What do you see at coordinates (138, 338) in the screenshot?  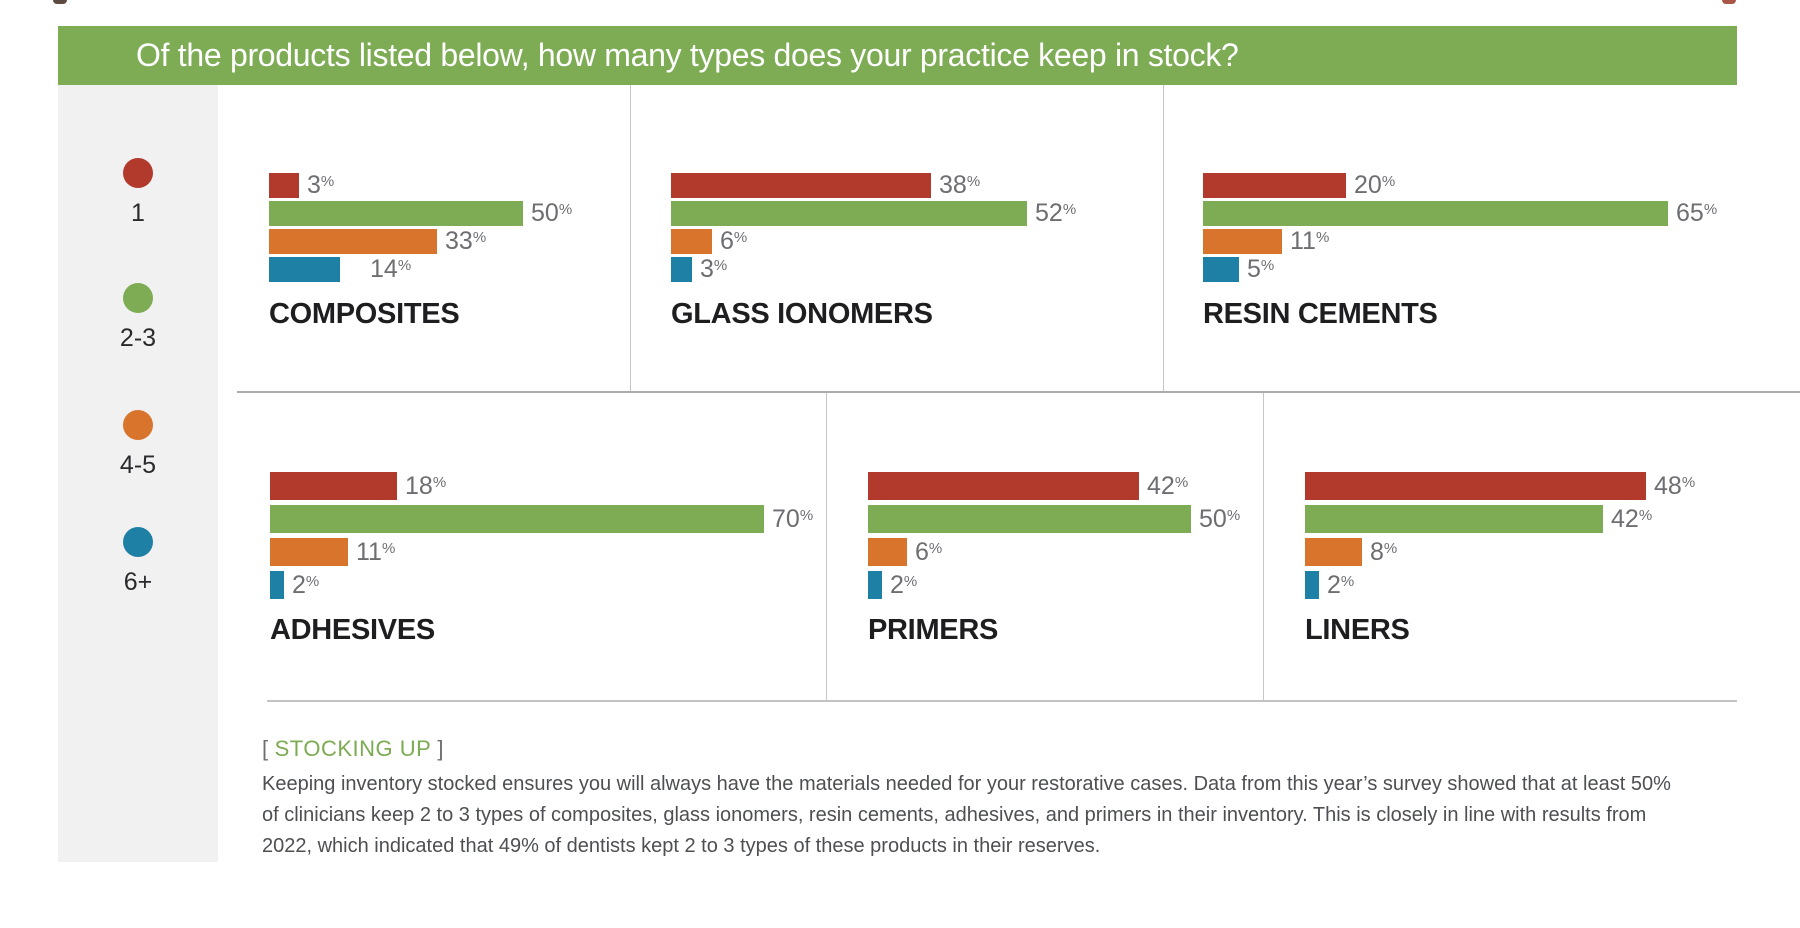 I see `legend-label: 2-3` at bounding box center [138, 338].